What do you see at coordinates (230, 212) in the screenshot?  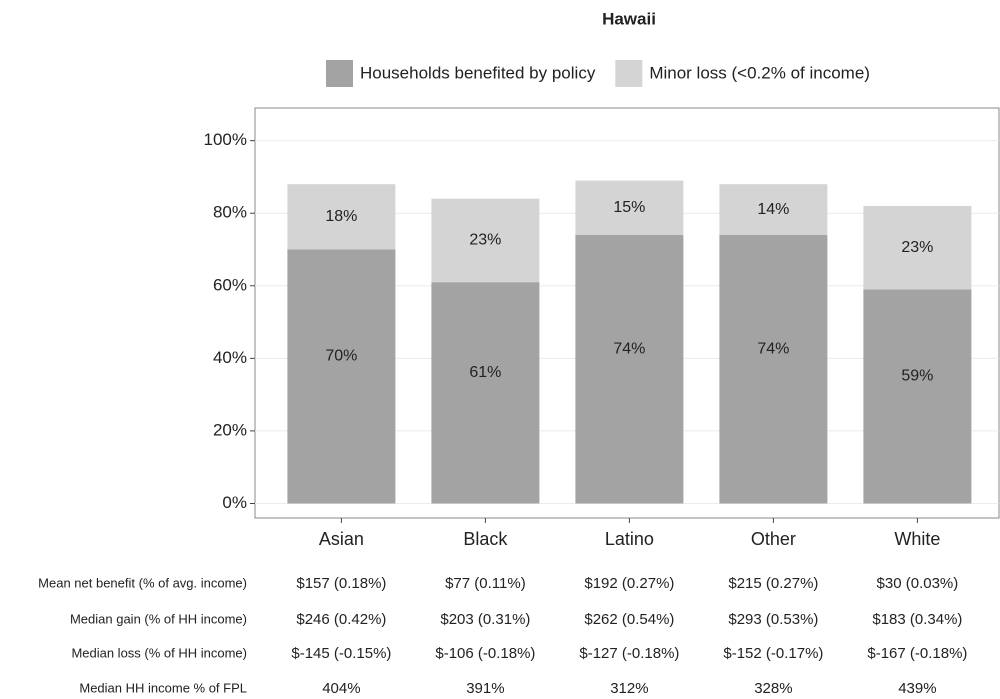 I see `y-tick-label: 80%` at bounding box center [230, 212].